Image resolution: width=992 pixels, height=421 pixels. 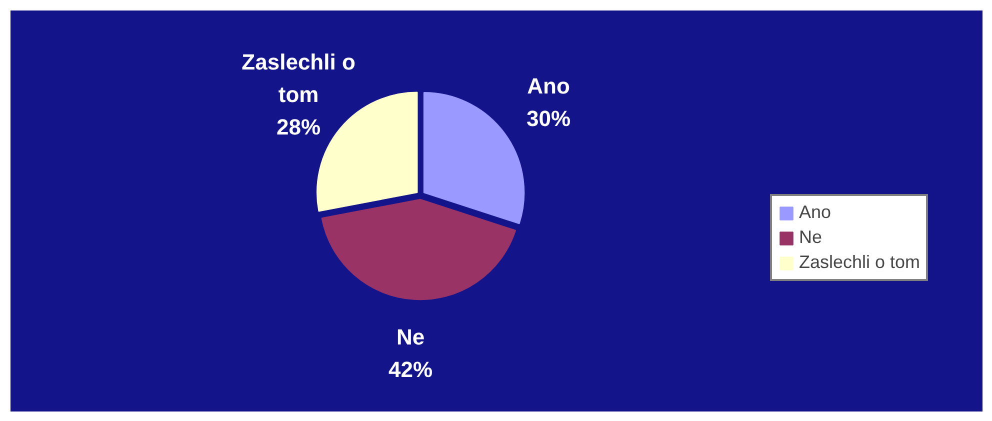 What do you see at coordinates (410, 369) in the screenshot?
I see `data-label: 42%` at bounding box center [410, 369].